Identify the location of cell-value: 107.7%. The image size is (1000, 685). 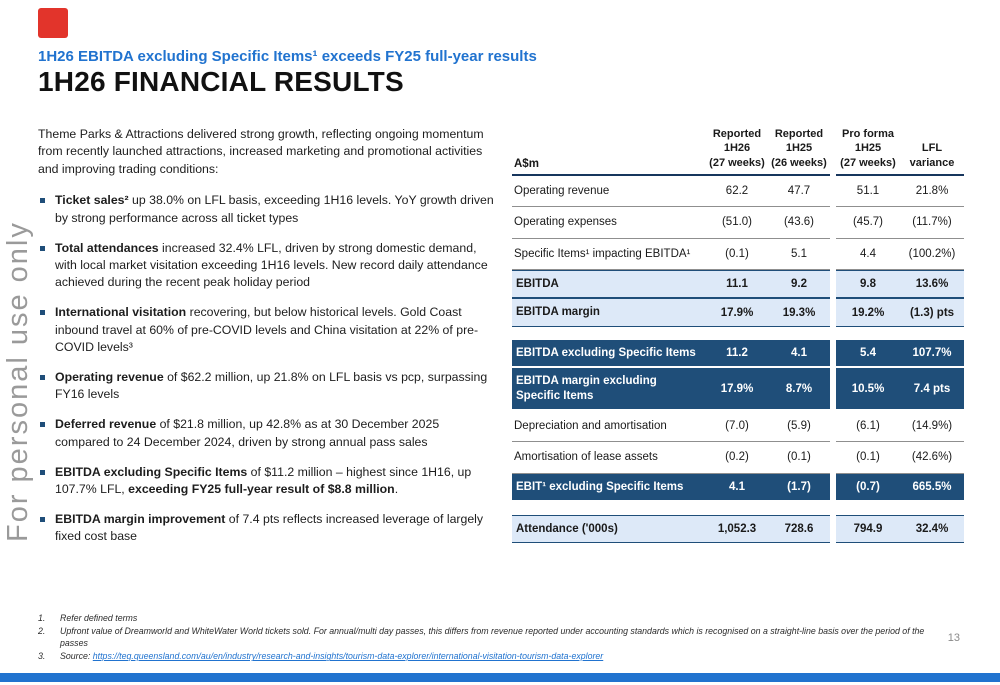
(932, 352).